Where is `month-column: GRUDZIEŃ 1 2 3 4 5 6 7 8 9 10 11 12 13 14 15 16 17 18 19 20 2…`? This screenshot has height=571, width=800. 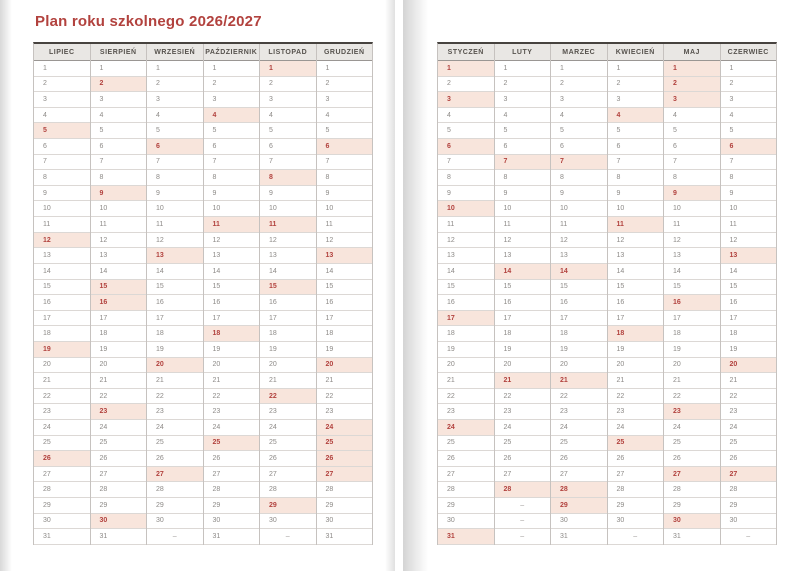 month-column: GRUDZIEŃ 1 2 3 4 5 6 7 8 9 10 11 12 13 14 15 16 17 18 19 20 2… is located at coordinates (344, 294).